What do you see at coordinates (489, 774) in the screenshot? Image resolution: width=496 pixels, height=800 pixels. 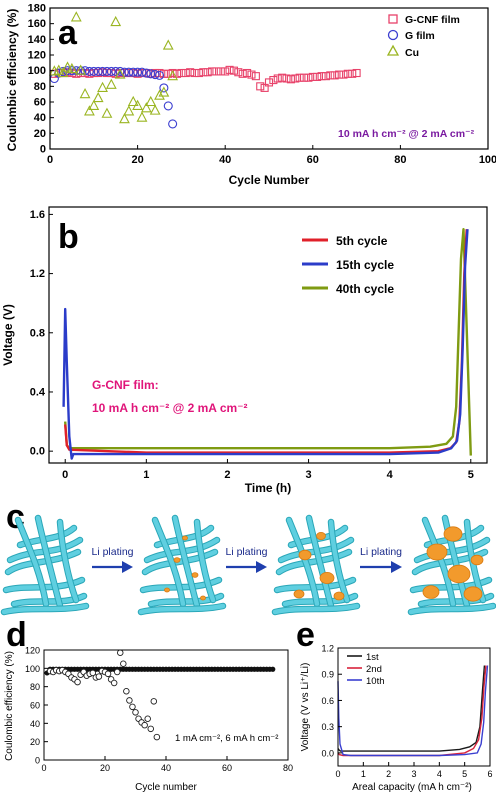 I see `x-tick-label: 6` at bounding box center [489, 774].